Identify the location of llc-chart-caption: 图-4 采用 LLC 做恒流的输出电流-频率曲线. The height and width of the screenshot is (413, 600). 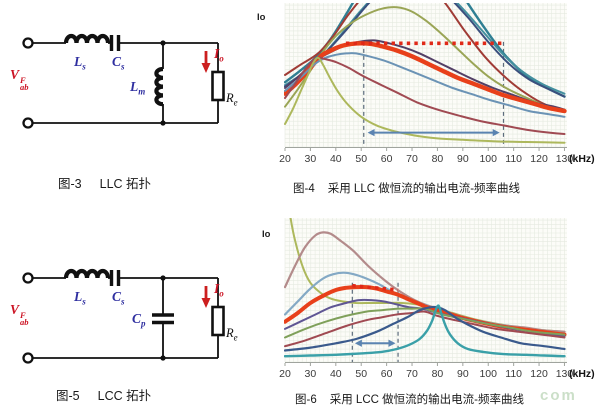
(406, 188).